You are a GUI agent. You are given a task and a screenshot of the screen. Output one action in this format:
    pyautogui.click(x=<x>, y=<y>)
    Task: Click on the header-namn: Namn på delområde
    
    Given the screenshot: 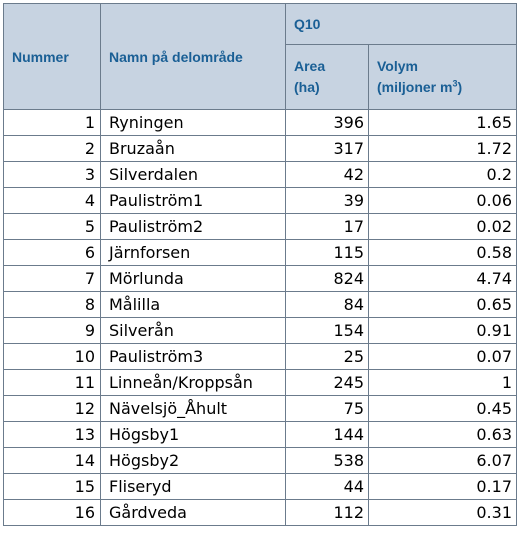 What is the action you would take?
    pyautogui.click(x=193, y=56)
    